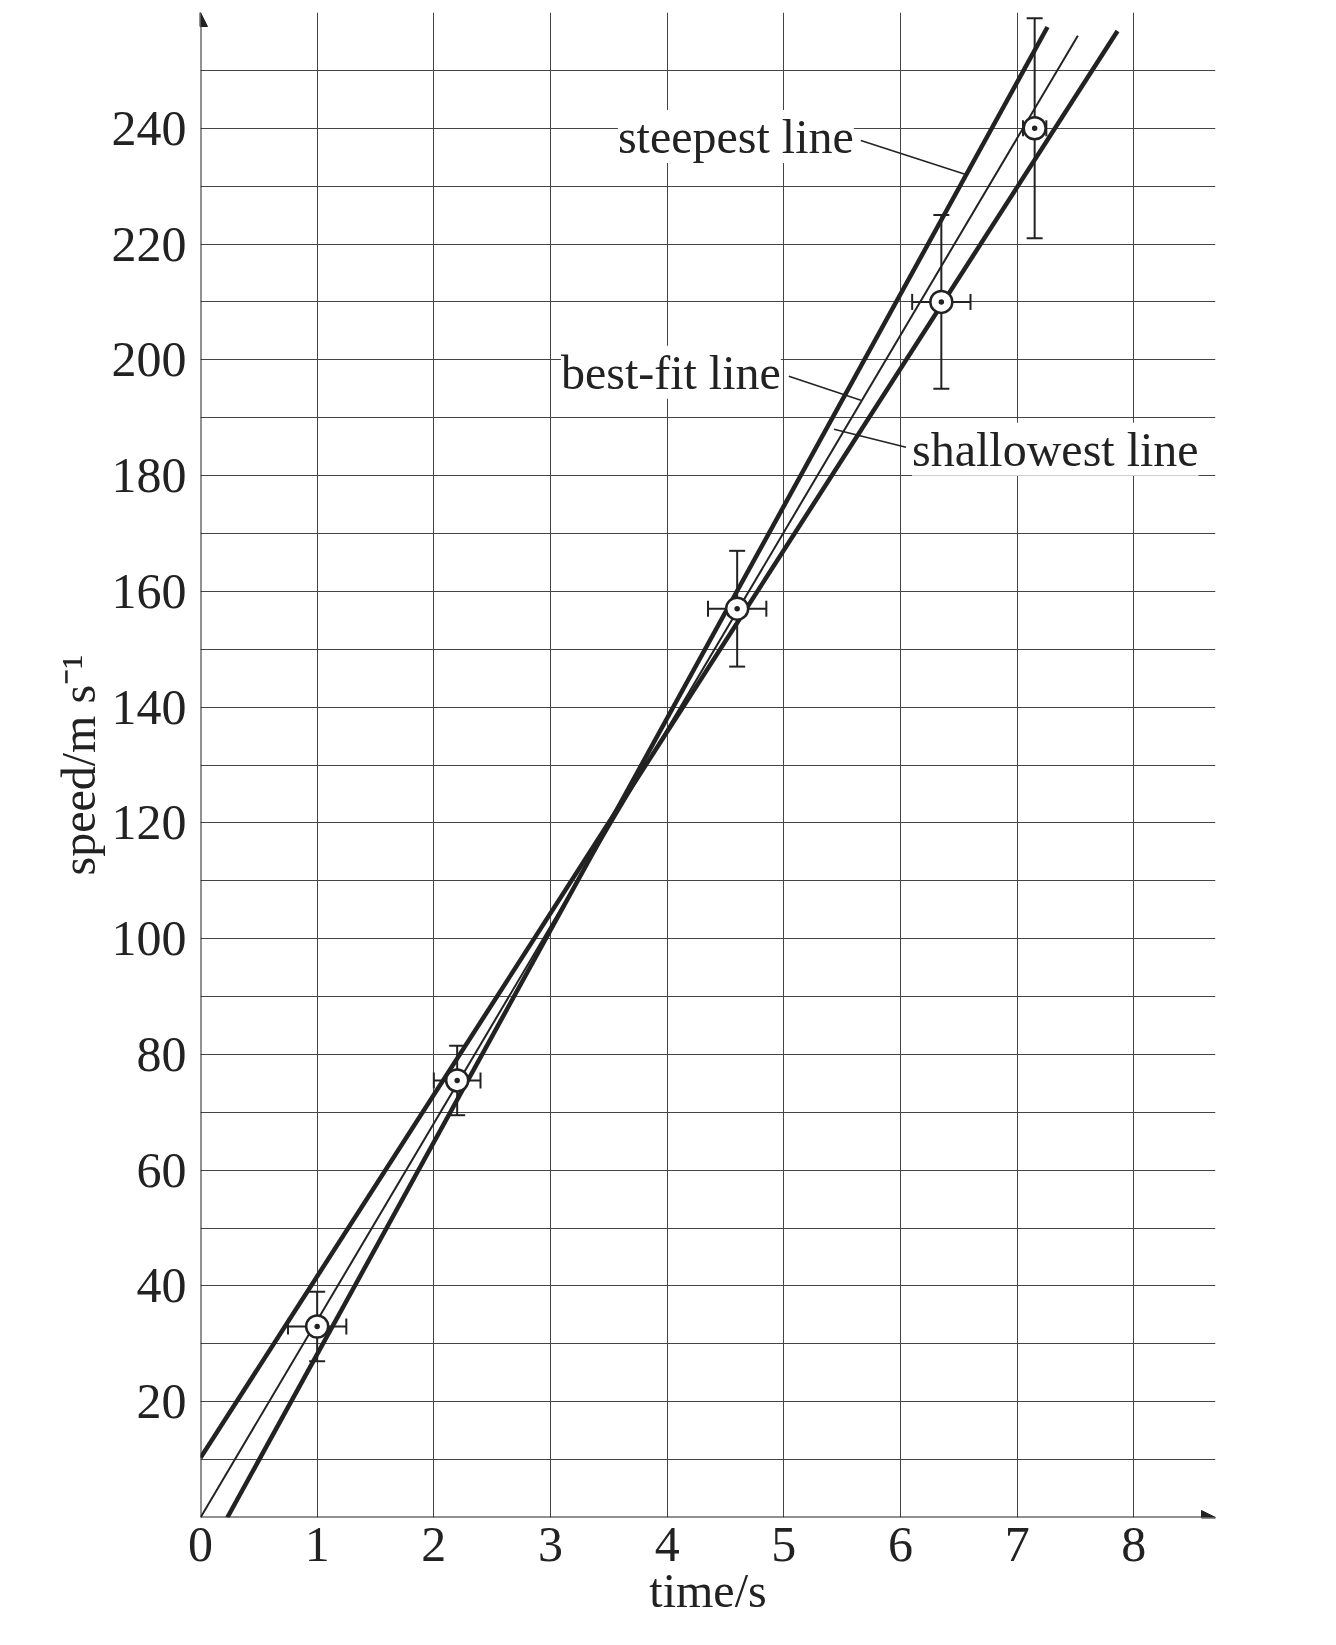  I want to click on y-tick-label: 220, so click(149, 243).